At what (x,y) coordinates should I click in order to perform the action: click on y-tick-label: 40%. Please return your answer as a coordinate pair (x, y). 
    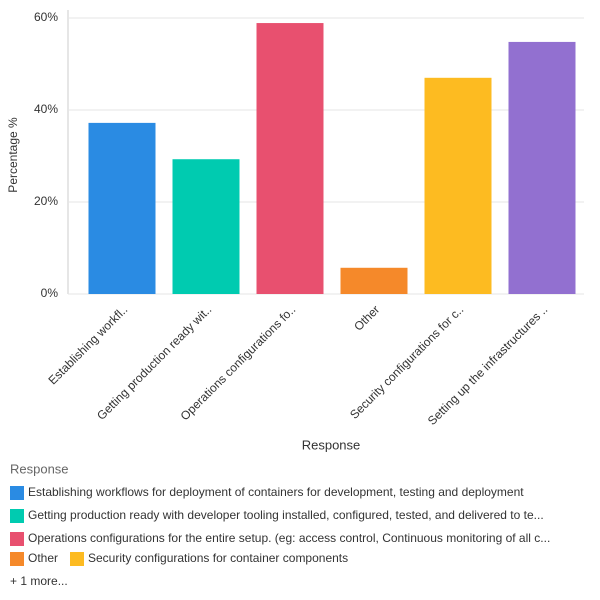
    Looking at the image, I should click on (46, 109).